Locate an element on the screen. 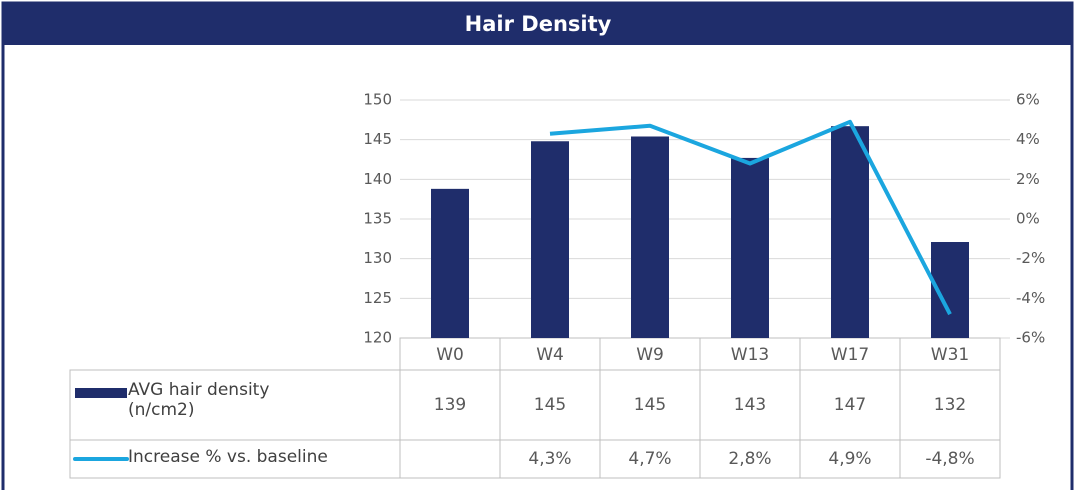 The image size is (1076, 490). data-label: 147 is located at coordinates (850, 405).